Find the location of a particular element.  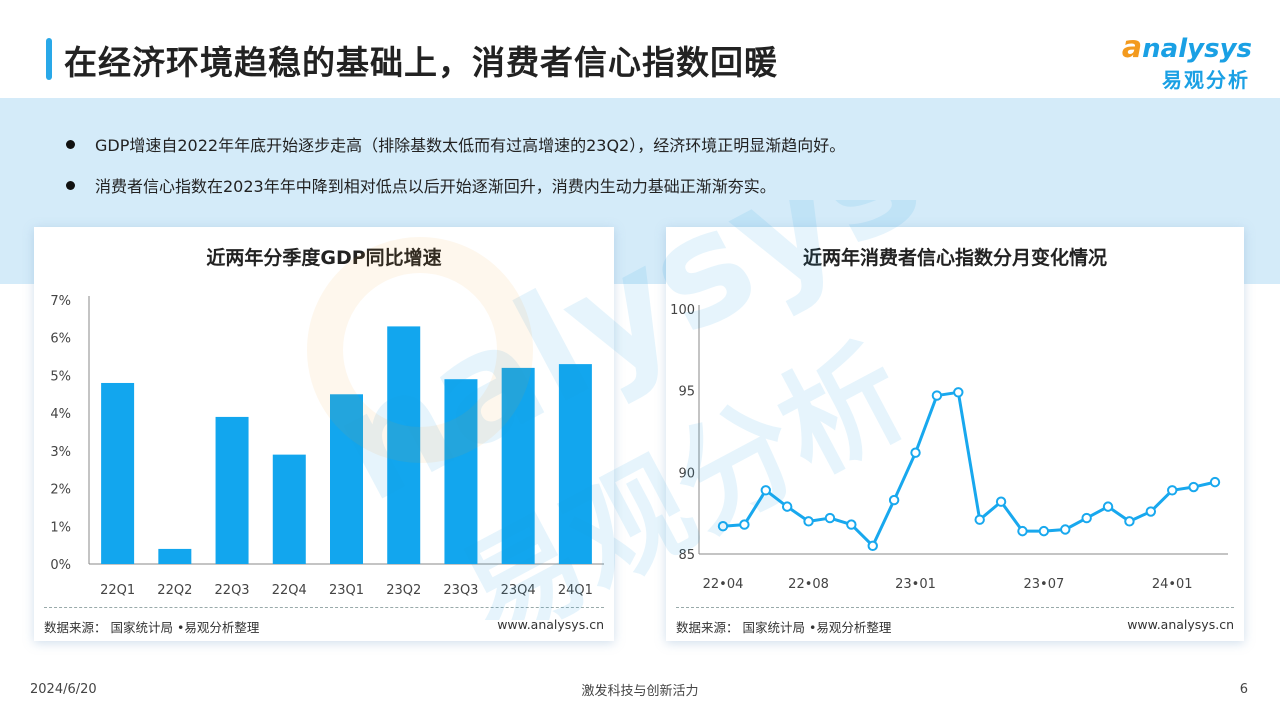

confidence-x-tick-label: 24•01 is located at coordinates (1172, 584).